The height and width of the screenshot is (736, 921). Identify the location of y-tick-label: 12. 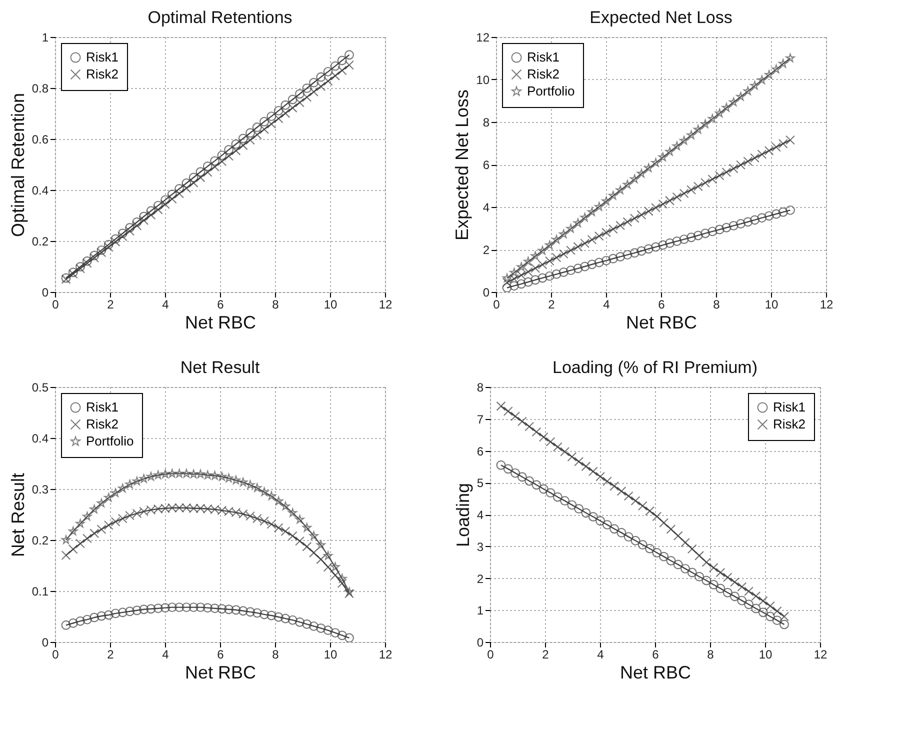
(483, 37).